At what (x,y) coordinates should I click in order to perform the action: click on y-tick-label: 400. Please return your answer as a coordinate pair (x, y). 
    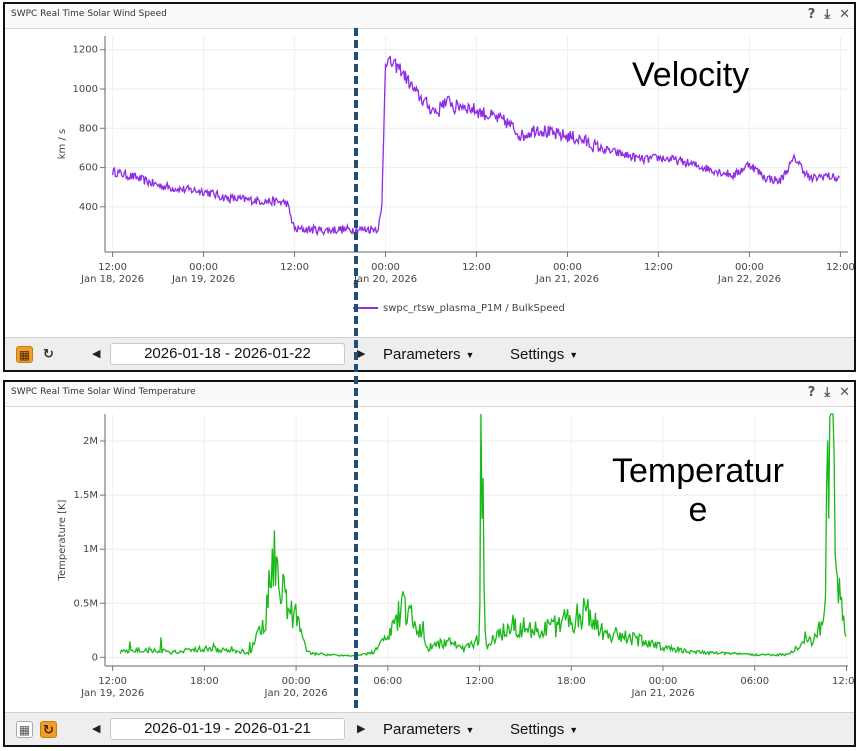
    Looking at the image, I should click on (88, 207).